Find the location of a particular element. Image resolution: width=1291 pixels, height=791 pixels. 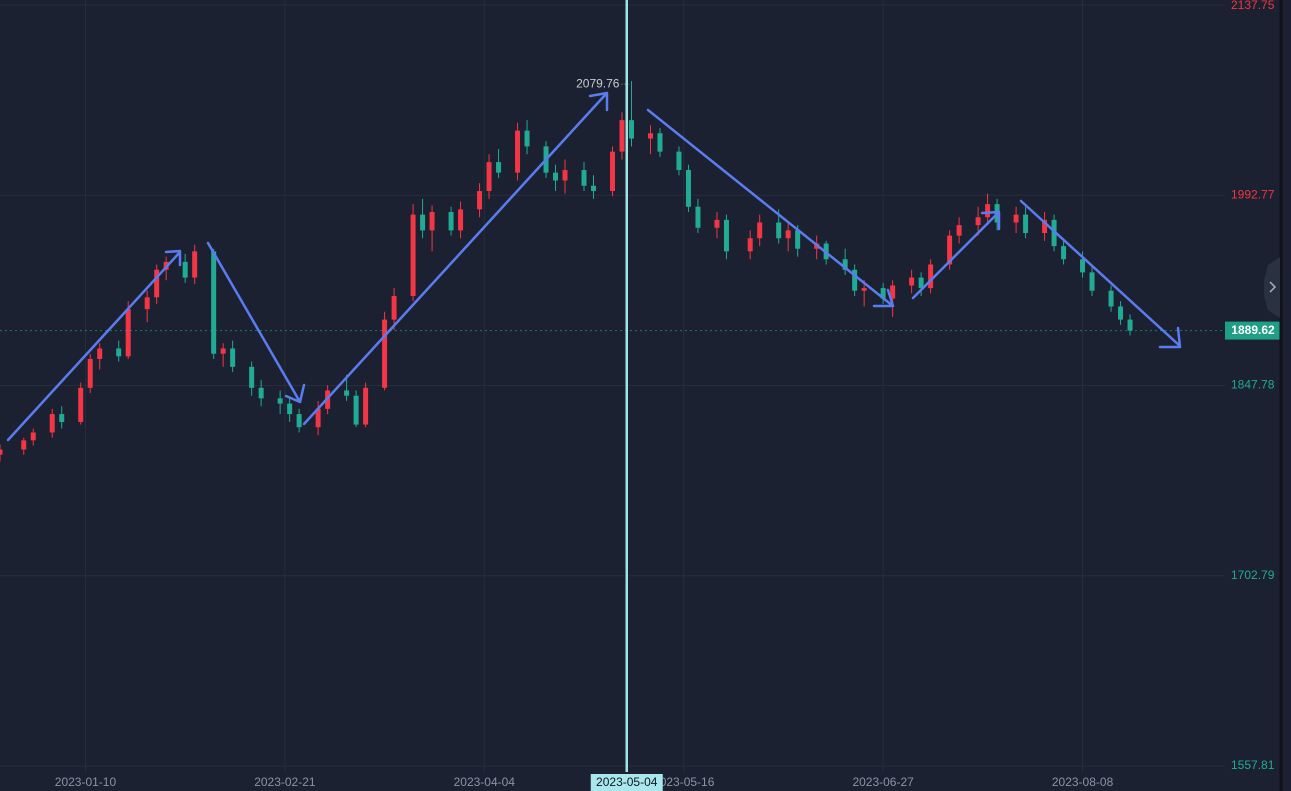

chevron is located at coordinates (1273, 287).